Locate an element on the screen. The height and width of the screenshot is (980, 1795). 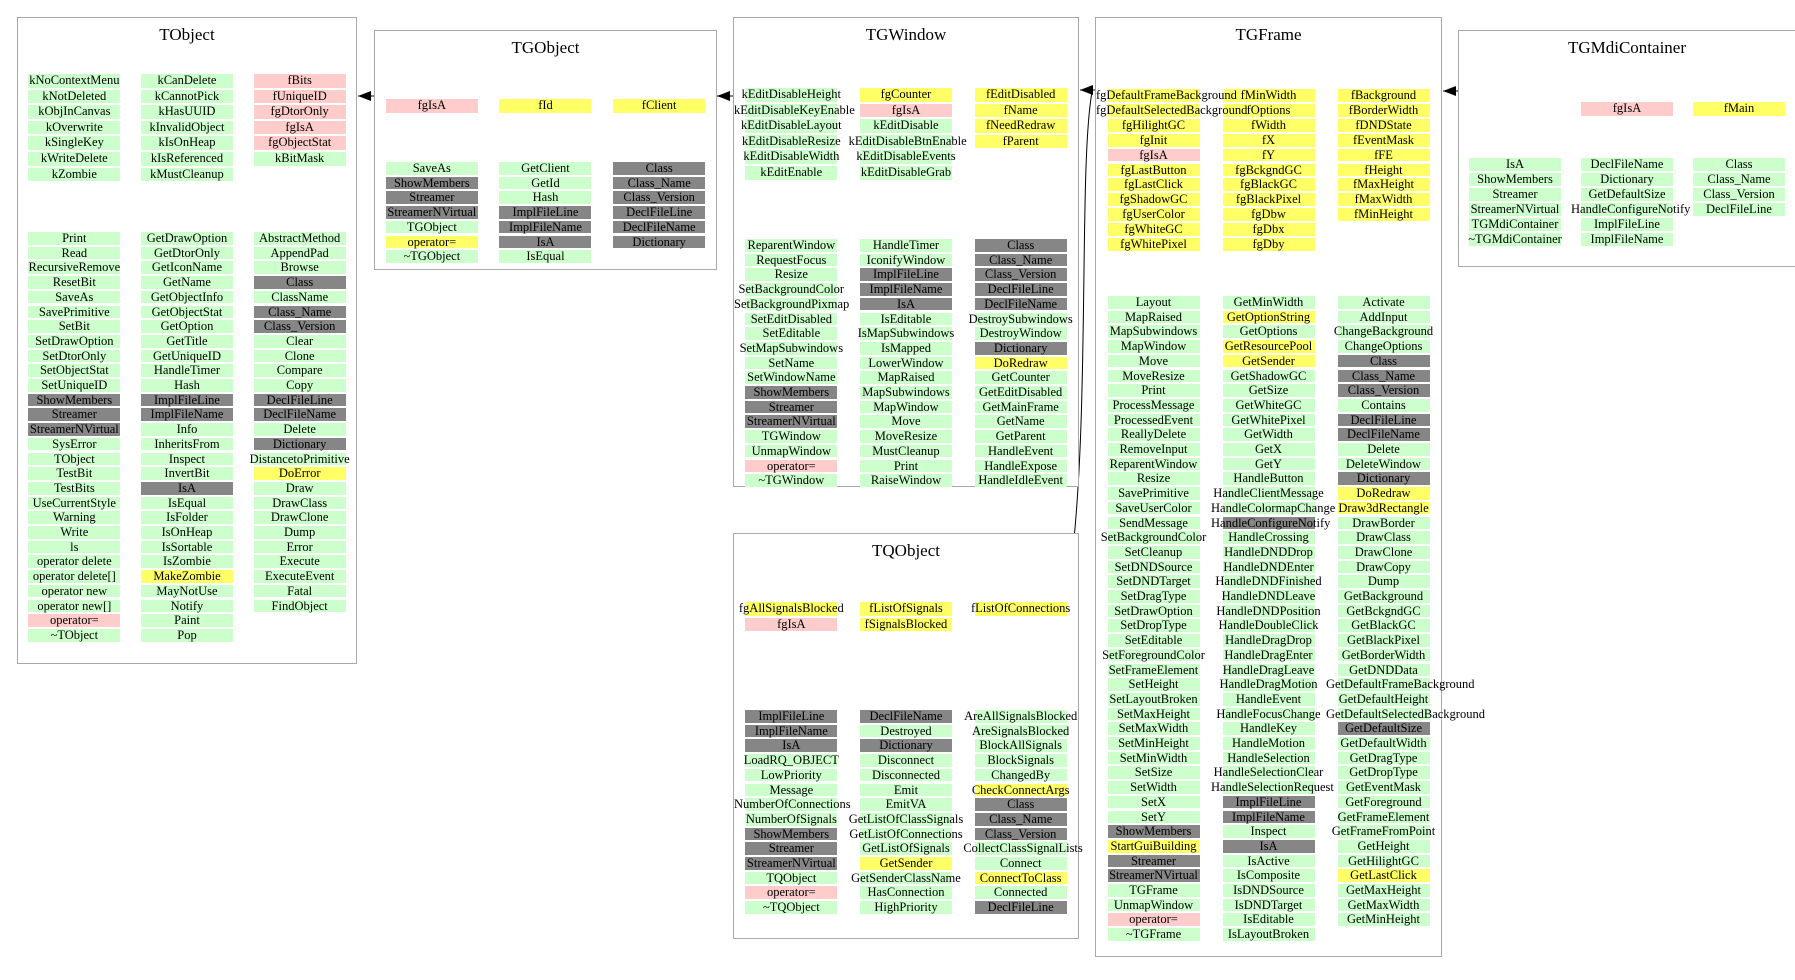
member-inspect: Inspect is located at coordinates (1268, 831).